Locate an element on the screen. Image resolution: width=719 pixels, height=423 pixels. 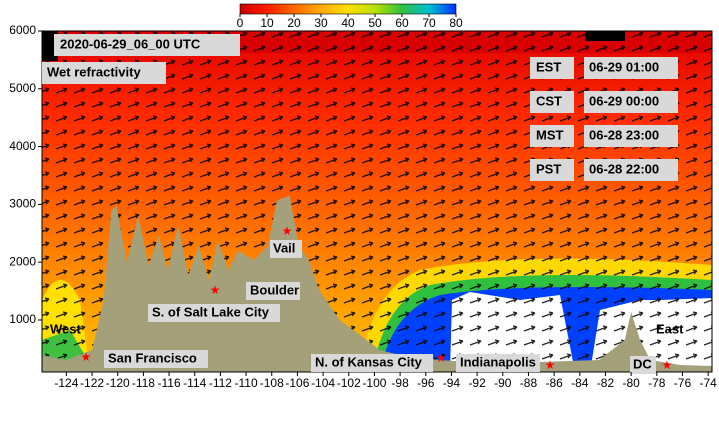
city-label: S. of Salt Lake City is located at coordinates (211, 311).